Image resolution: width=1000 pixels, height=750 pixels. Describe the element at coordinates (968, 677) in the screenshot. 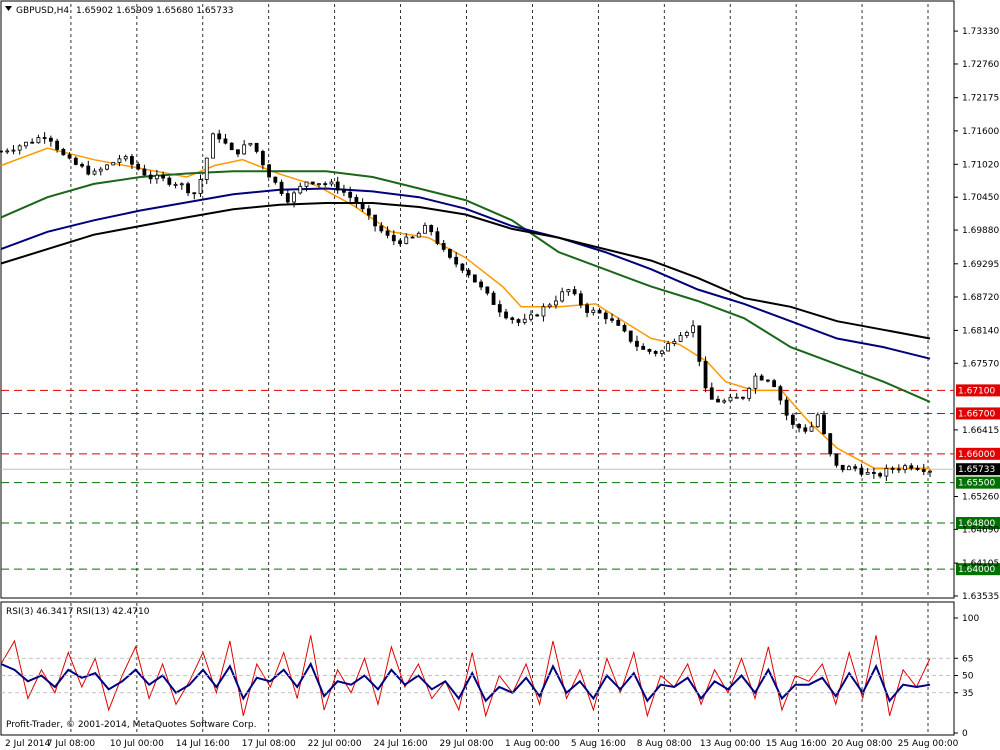

I see `rsi-tick-label: 50` at that location.